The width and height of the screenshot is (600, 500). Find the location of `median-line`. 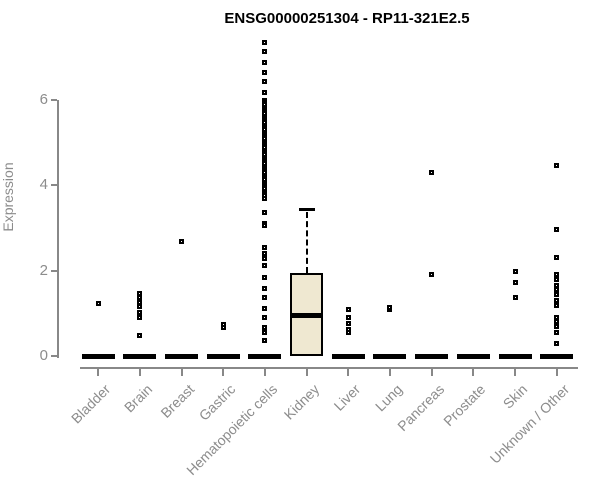

median-line is located at coordinates (307, 316).